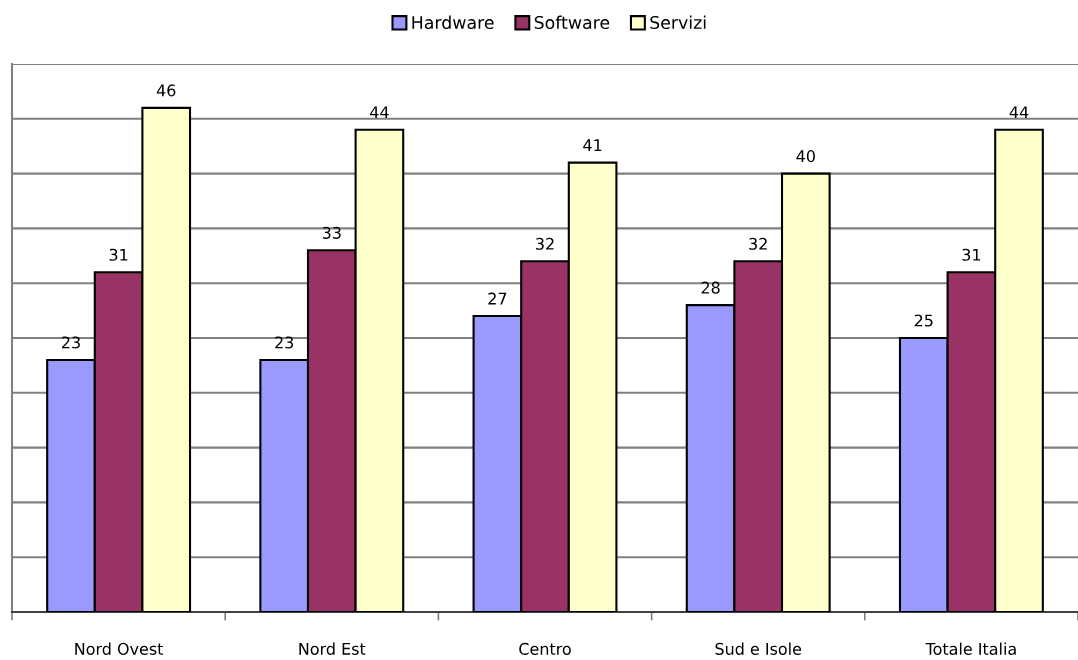 Image resolution: width=1078 pixels, height=660 pixels. What do you see at coordinates (710, 287) in the screenshot?
I see `data-label: 28` at bounding box center [710, 287].